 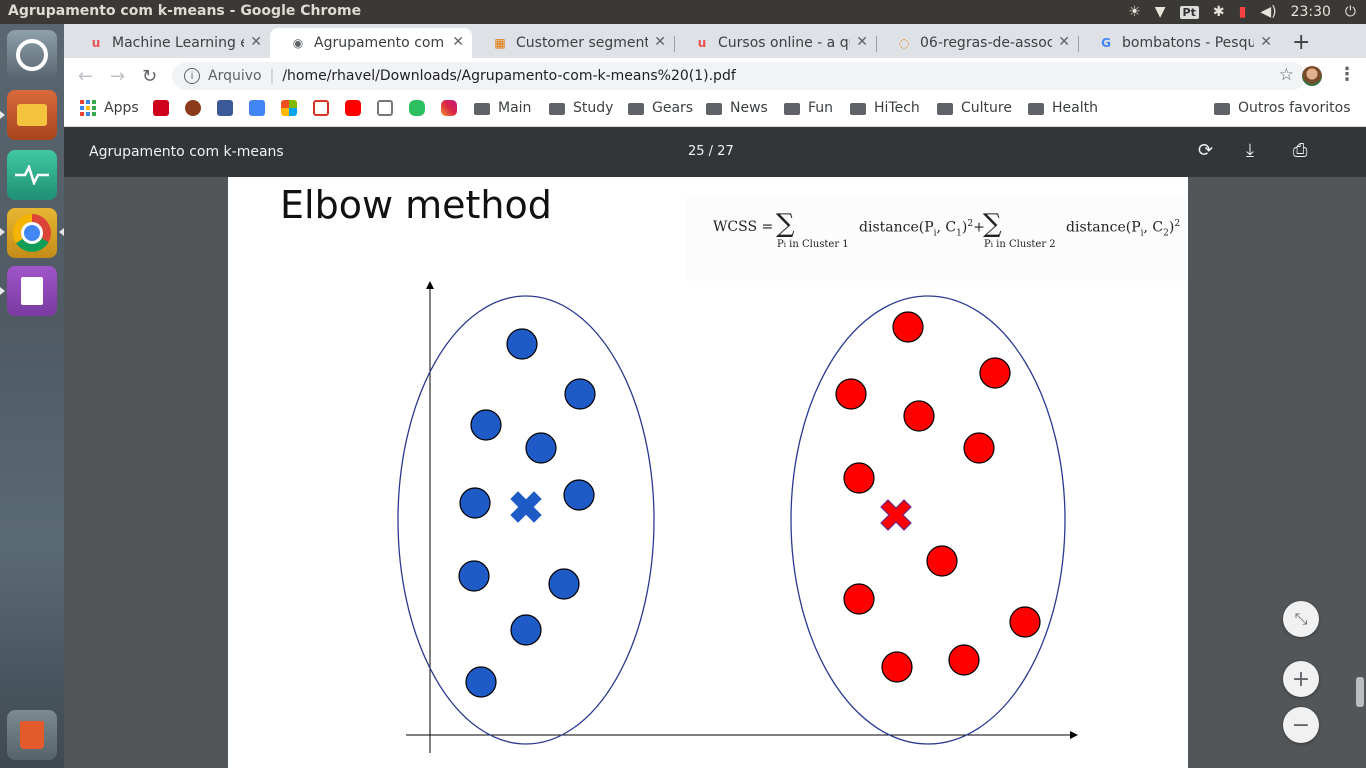 I want to click on bookmark-star-icon: ☆, so click(x=1286, y=75).